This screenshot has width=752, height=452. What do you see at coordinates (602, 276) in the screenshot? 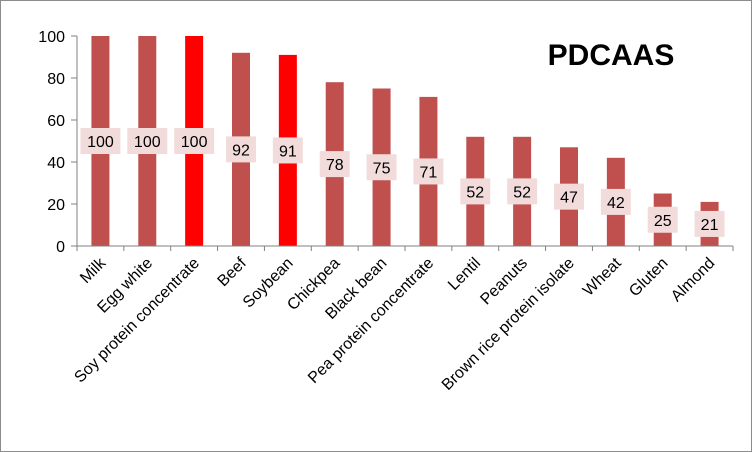
I see `x-category-label: Wheat` at bounding box center [602, 276].